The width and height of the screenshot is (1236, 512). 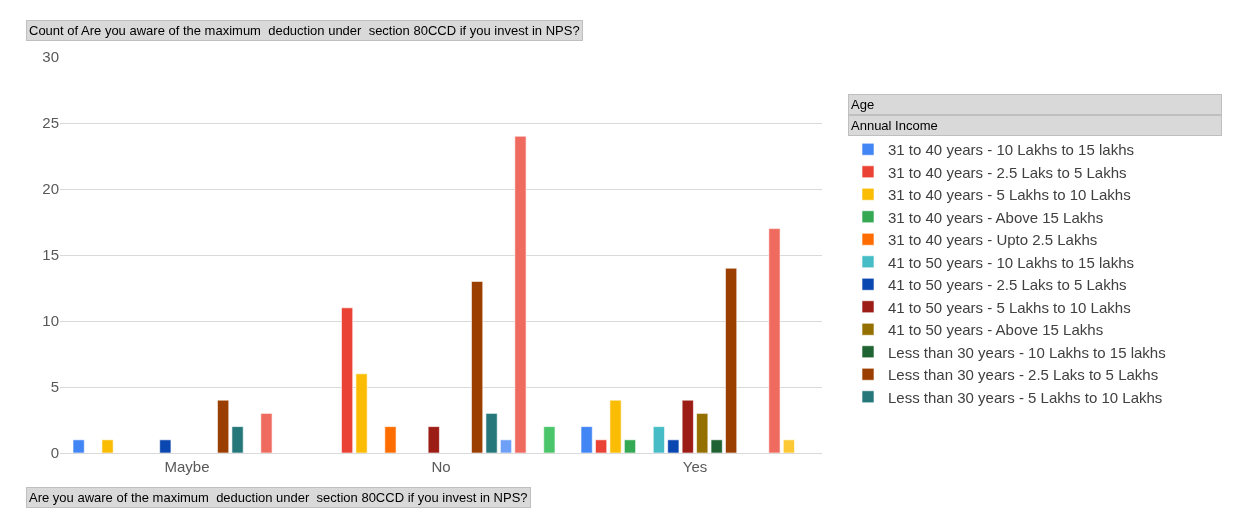 What do you see at coordinates (54, 453) in the screenshot?
I see `y-tick-label: 0` at bounding box center [54, 453].